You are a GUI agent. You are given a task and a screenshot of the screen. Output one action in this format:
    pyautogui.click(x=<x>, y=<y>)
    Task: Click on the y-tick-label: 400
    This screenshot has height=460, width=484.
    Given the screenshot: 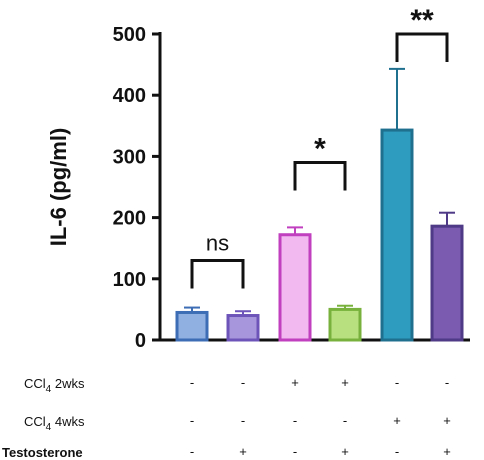 What is the action you would take?
    pyautogui.click(x=129, y=96)
    